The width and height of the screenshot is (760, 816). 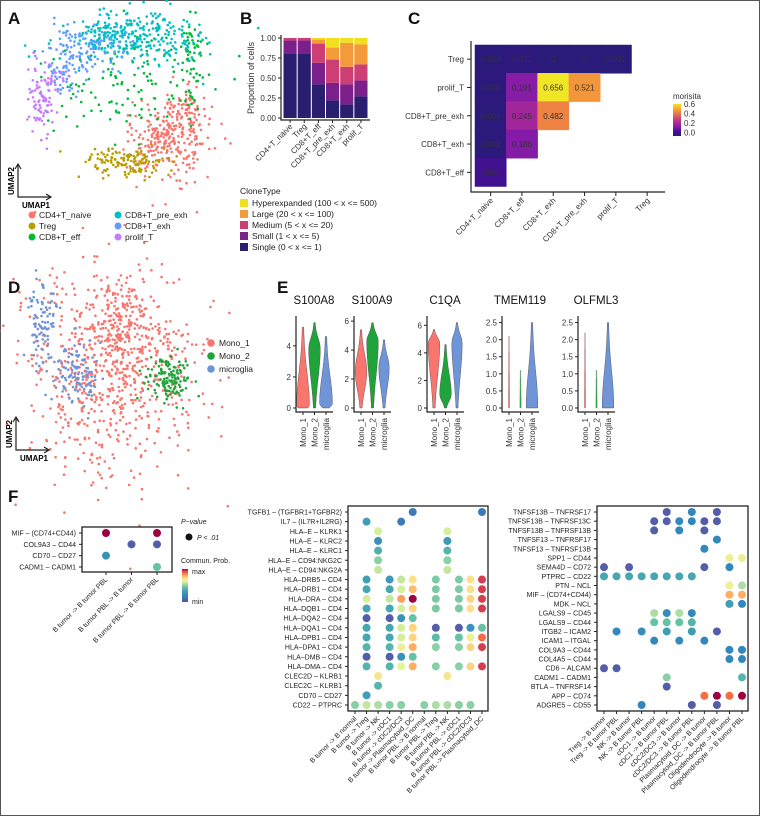 I want to click on cell-value: 0.186, so click(x=522, y=144).